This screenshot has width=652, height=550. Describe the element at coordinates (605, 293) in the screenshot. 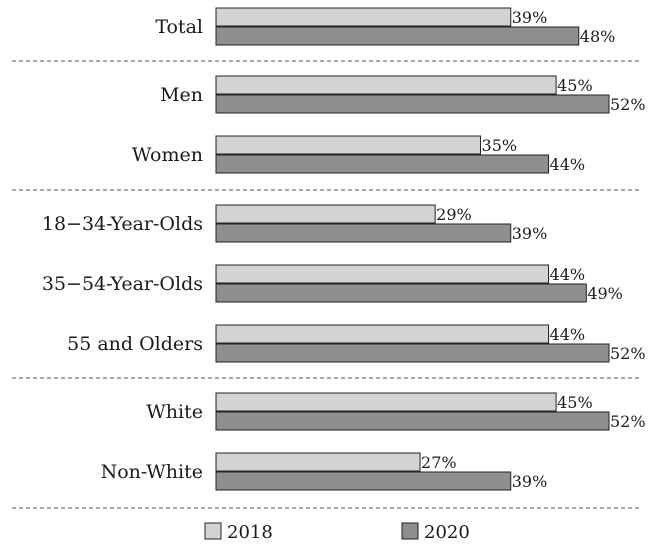

I see `value-label-35-54-year-olds-2020: 49%` at that location.